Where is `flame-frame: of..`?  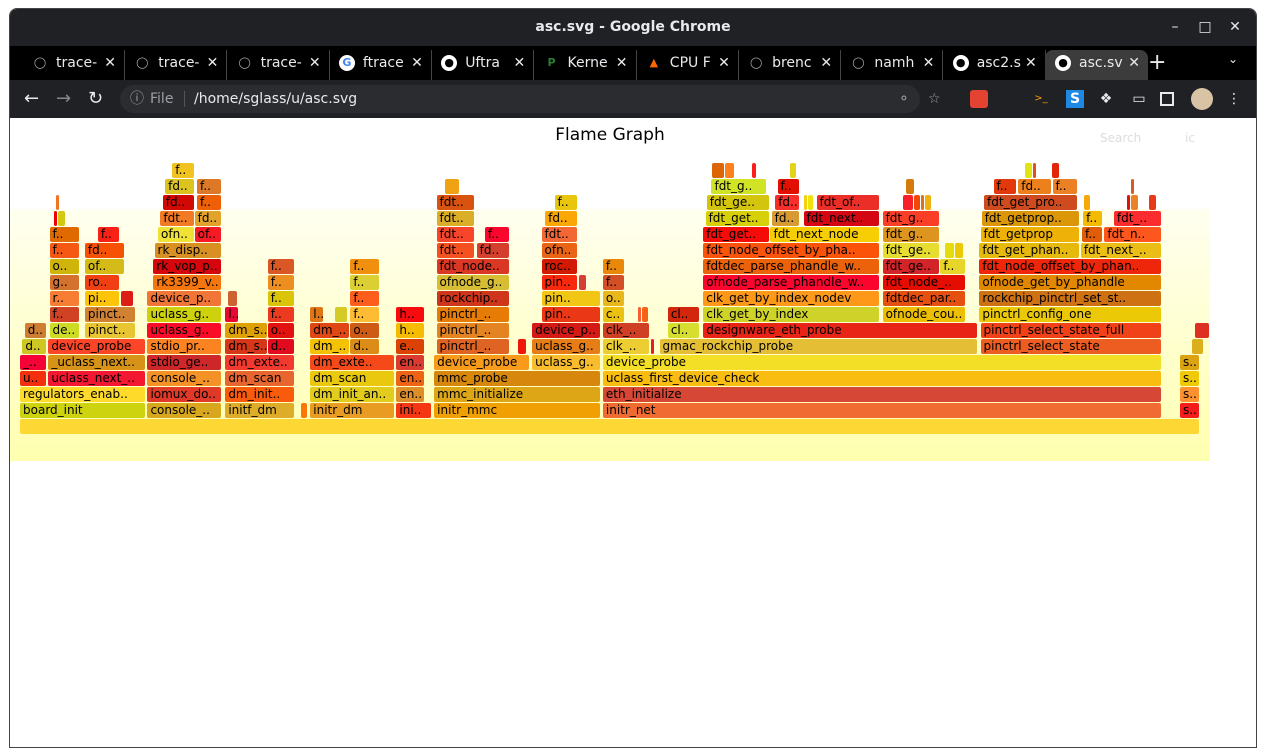
flame-frame: of.. is located at coordinates (207, 234).